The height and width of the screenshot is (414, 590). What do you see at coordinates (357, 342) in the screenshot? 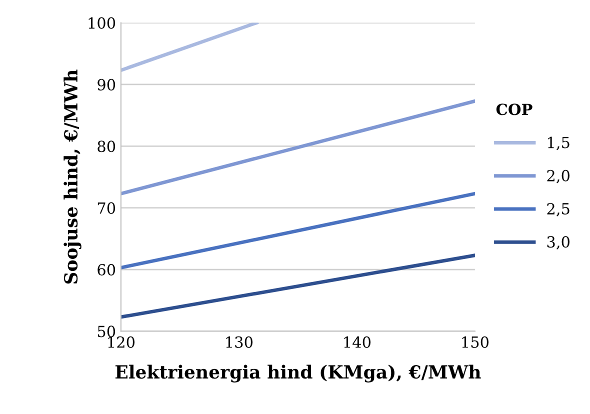
I see `x-tick-label: 140` at bounding box center [357, 342].